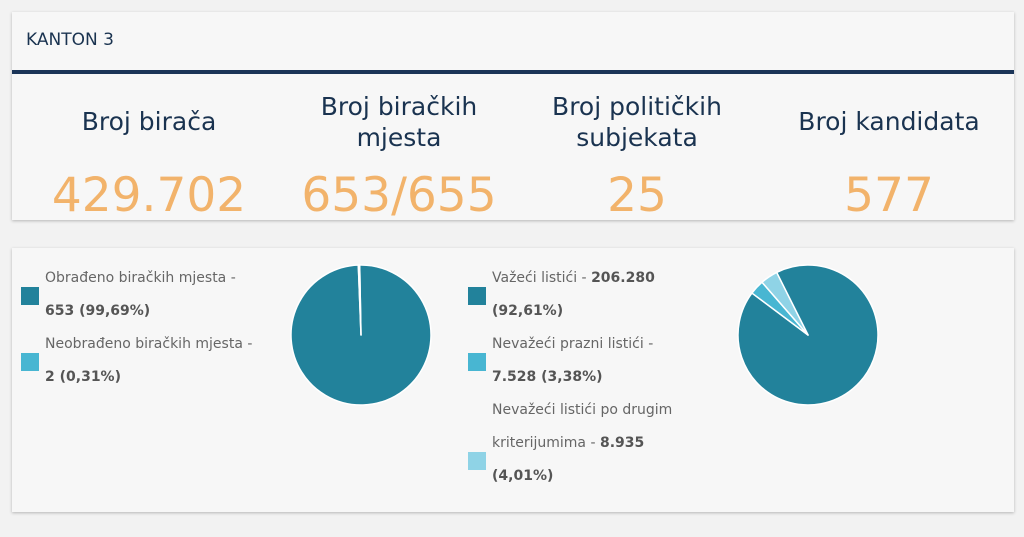 The width and height of the screenshot is (1024, 537). Describe the element at coordinates (513, 72) in the screenshot. I see `title-divider` at that location.